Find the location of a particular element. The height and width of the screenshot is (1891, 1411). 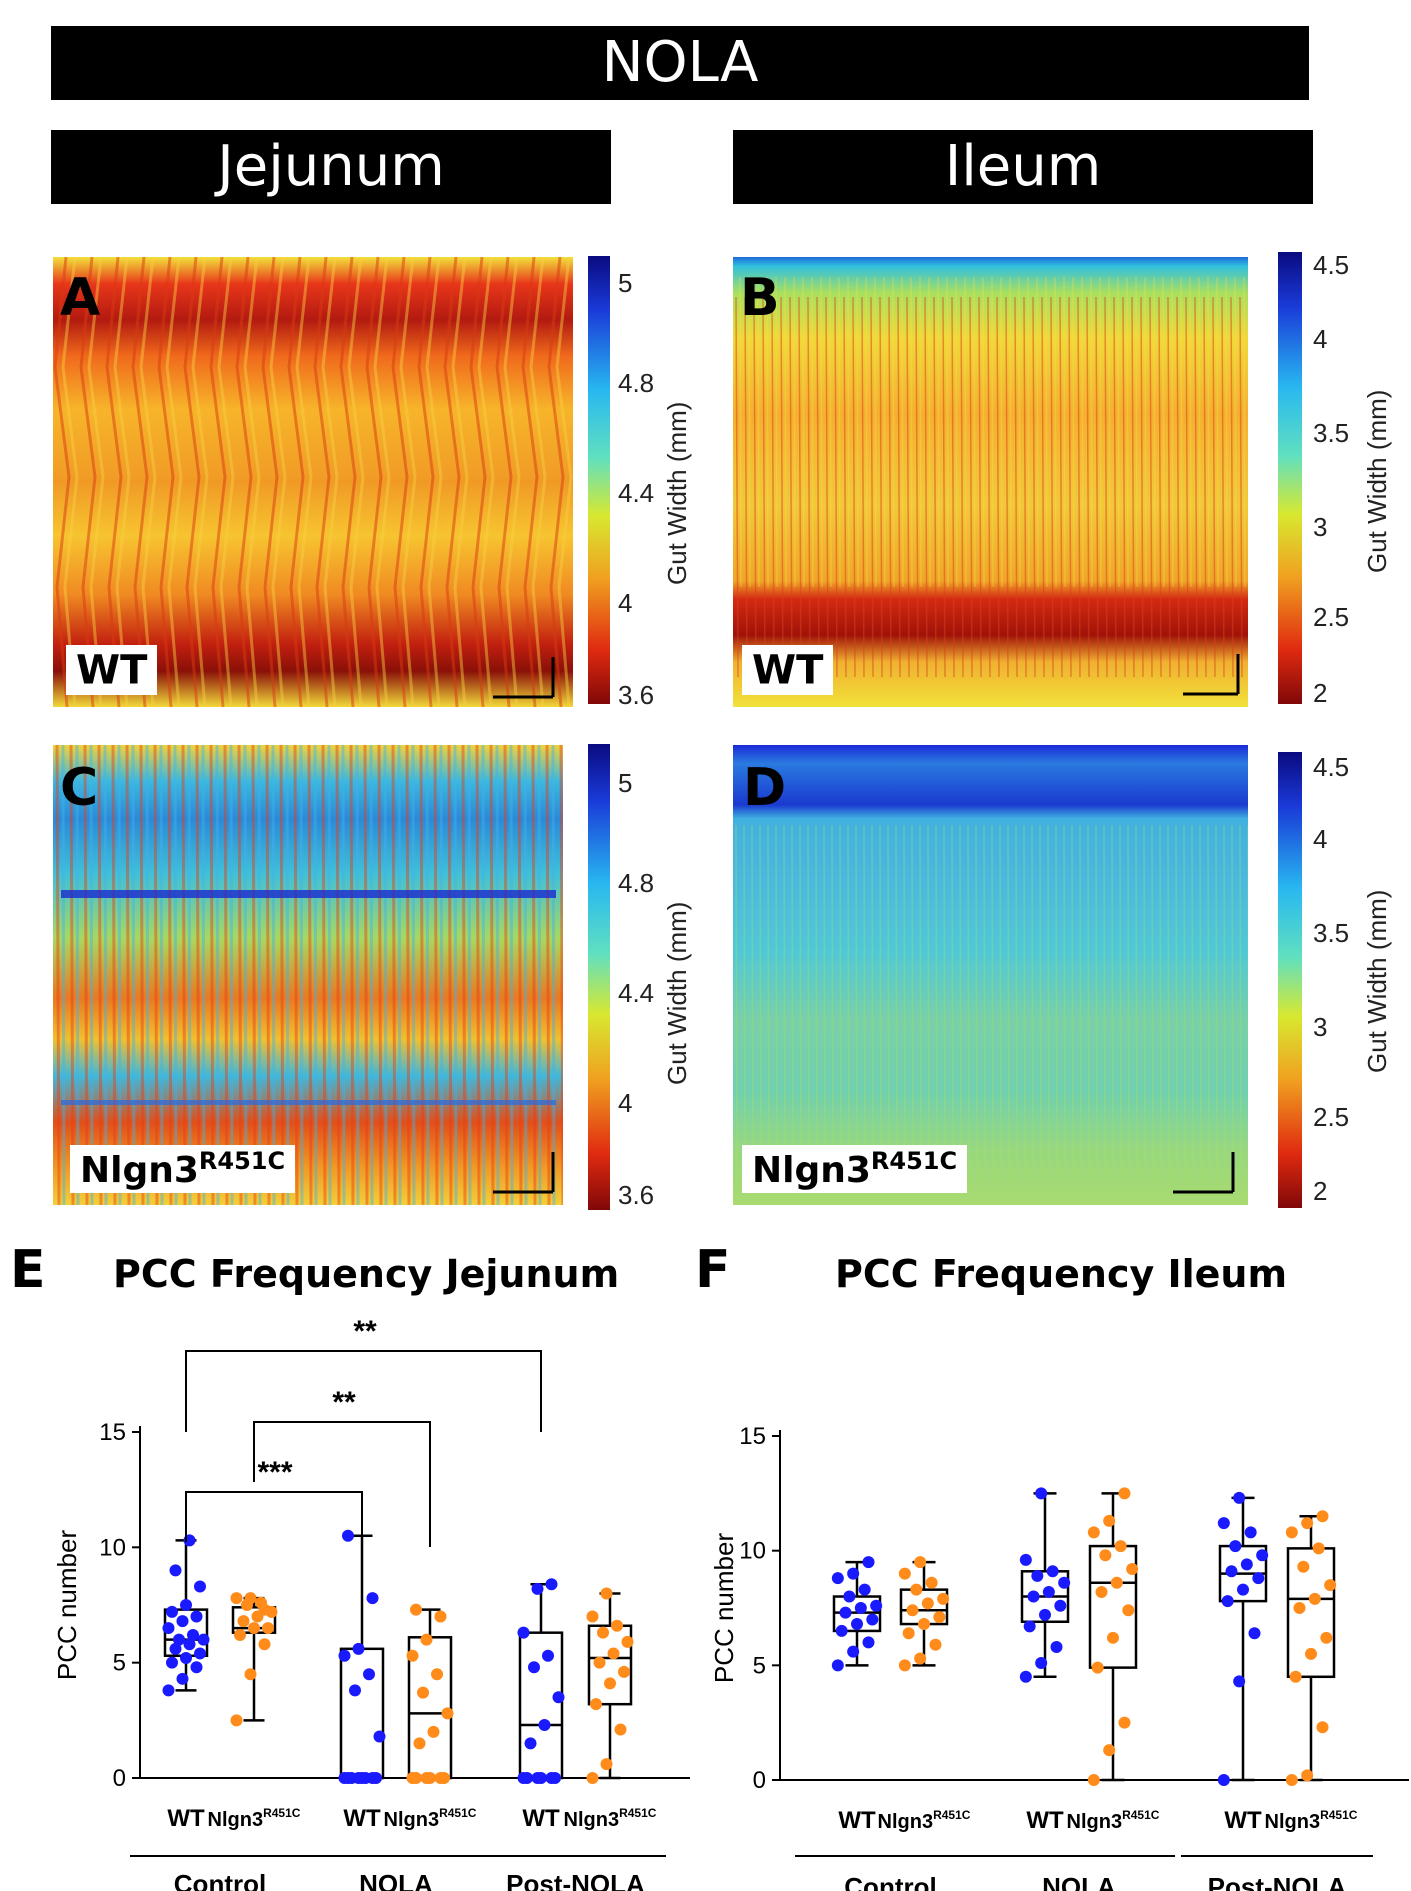

significance-bracket is located at coordinates (342, 1484).